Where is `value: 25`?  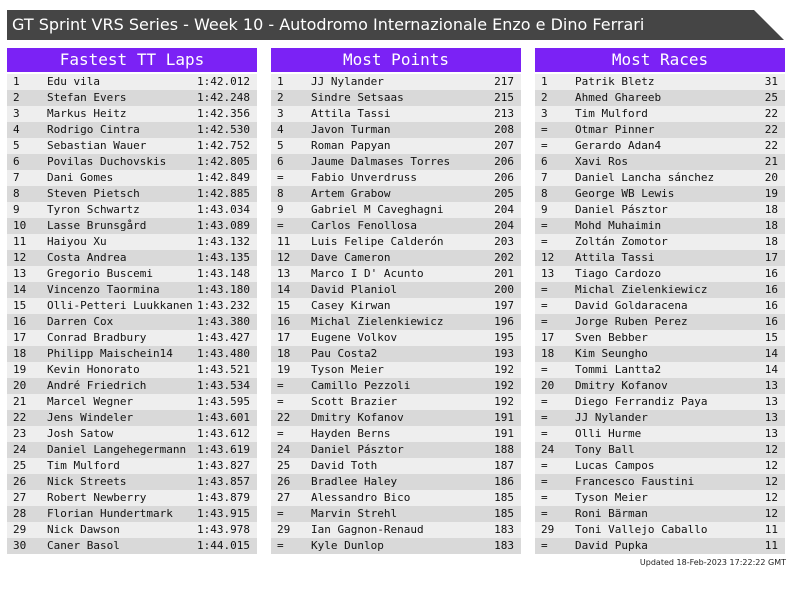
value: 25 is located at coordinates (771, 97).